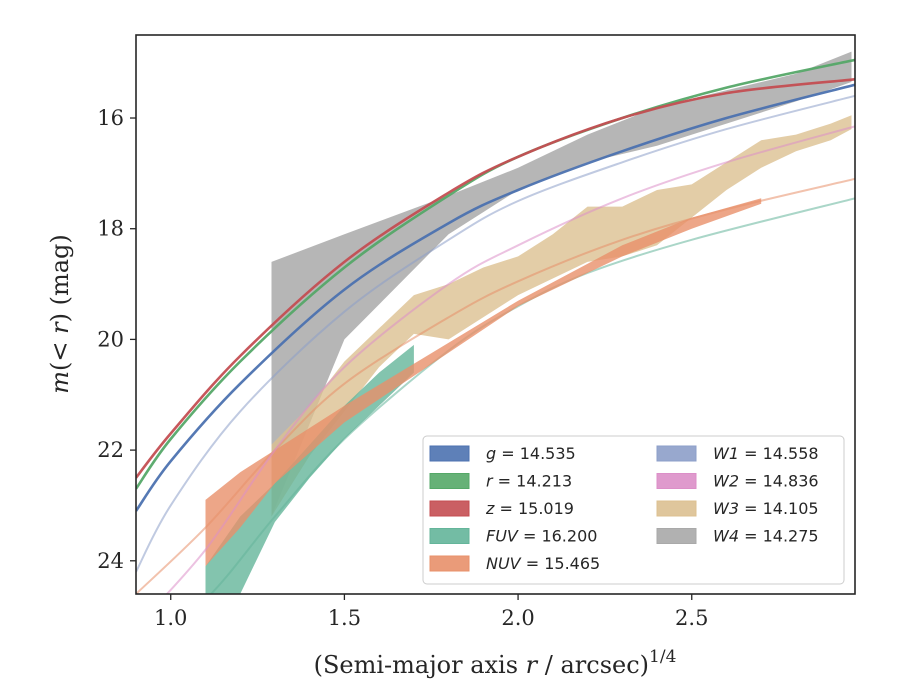 The height and width of the screenshot is (700, 900). What do you see at coordinates (766, 536) in the screenshot?
I see `legend-label: W4 = 14.275` at bounding box center [766, 536].